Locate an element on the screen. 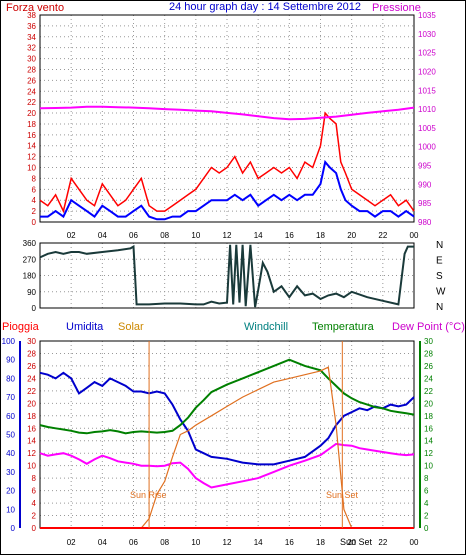  wind-tick-label: 14 is located at coordinates (31, 146).